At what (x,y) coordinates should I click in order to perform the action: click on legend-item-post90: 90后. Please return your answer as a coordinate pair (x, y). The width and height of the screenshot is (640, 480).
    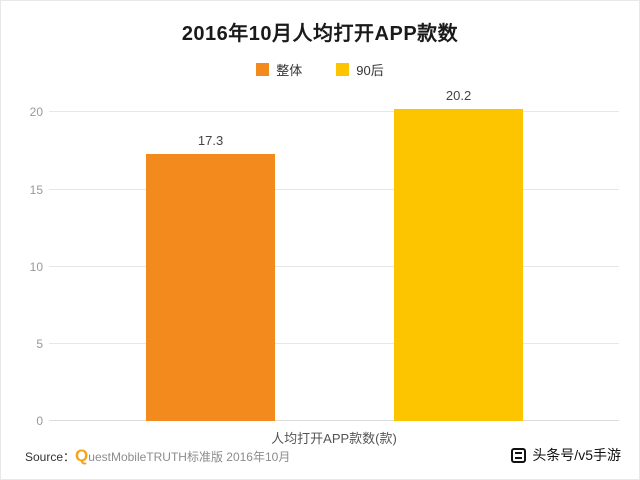
    Looking at the image, I should click on (360, 69).